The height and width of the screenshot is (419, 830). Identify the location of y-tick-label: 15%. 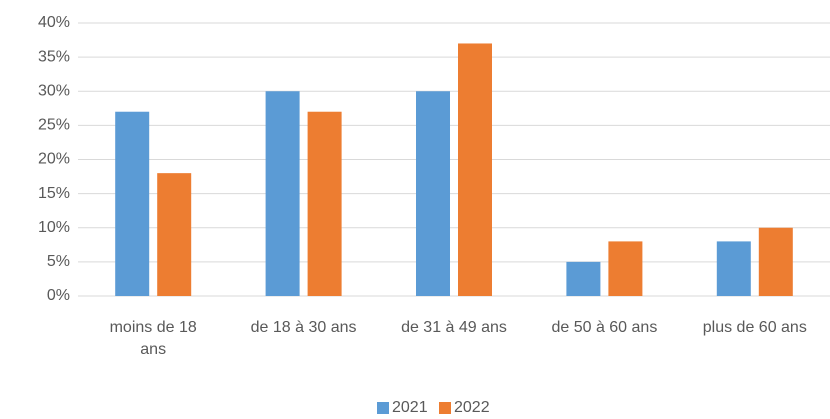
(54, 193).